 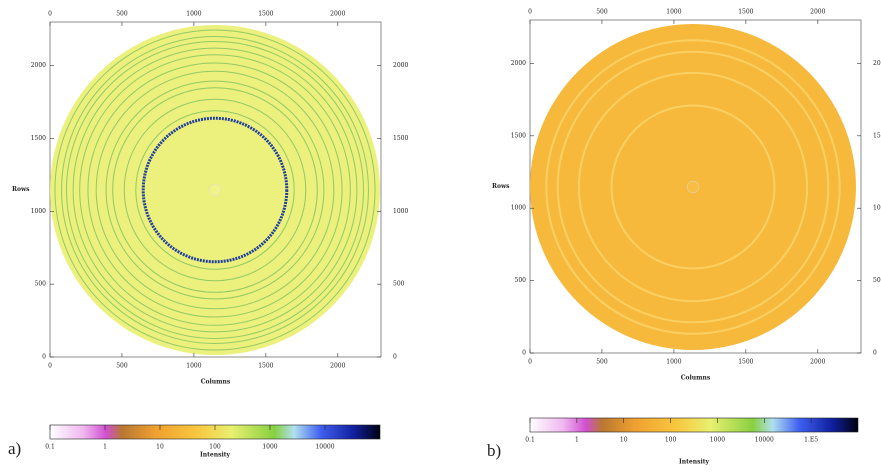 I want to click on colorbar-tick-label: 1.E5, so click(x=811, y=440).